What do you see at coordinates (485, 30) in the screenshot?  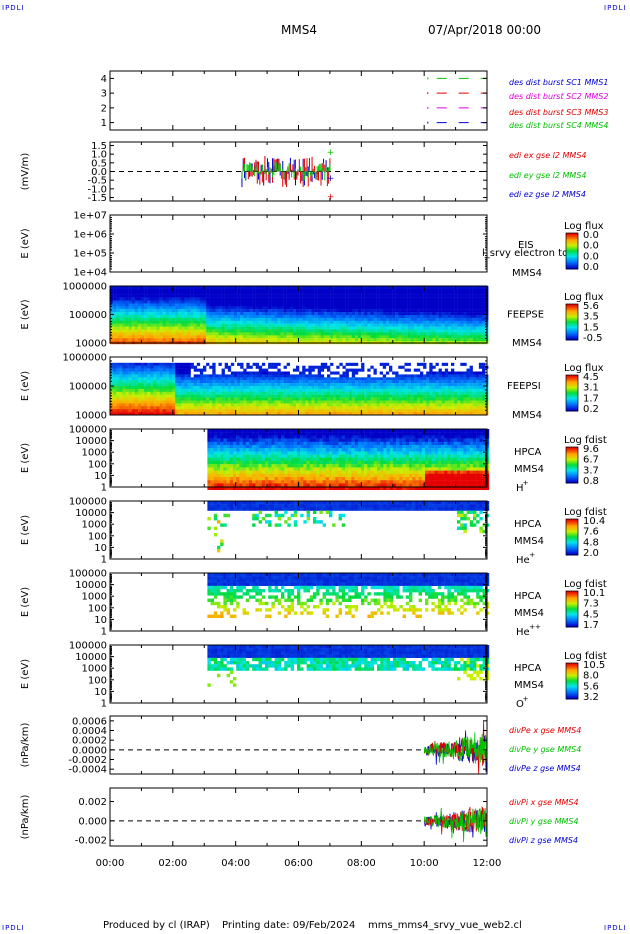 I see `page-datetime: 07/Apr/2018 00:00` at bounding box center [485, 30].